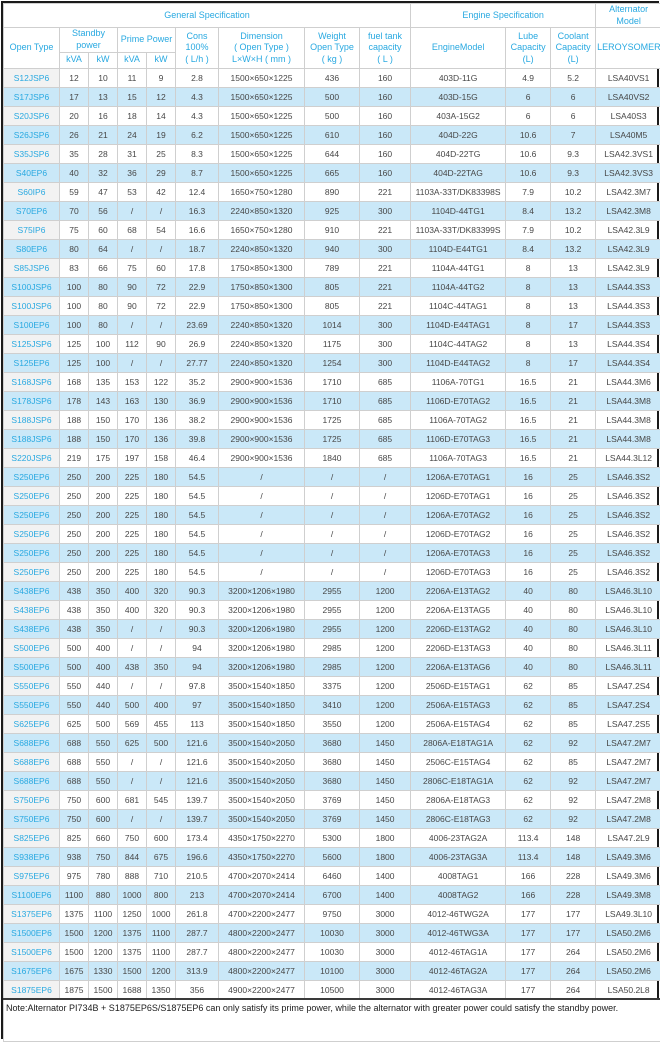 Image resolution: width=660 pixels, height=1042 pixels. Describe the element at coordinates (32, 989) in the screenshot. I see `model-link: S1875EP6` at that location.